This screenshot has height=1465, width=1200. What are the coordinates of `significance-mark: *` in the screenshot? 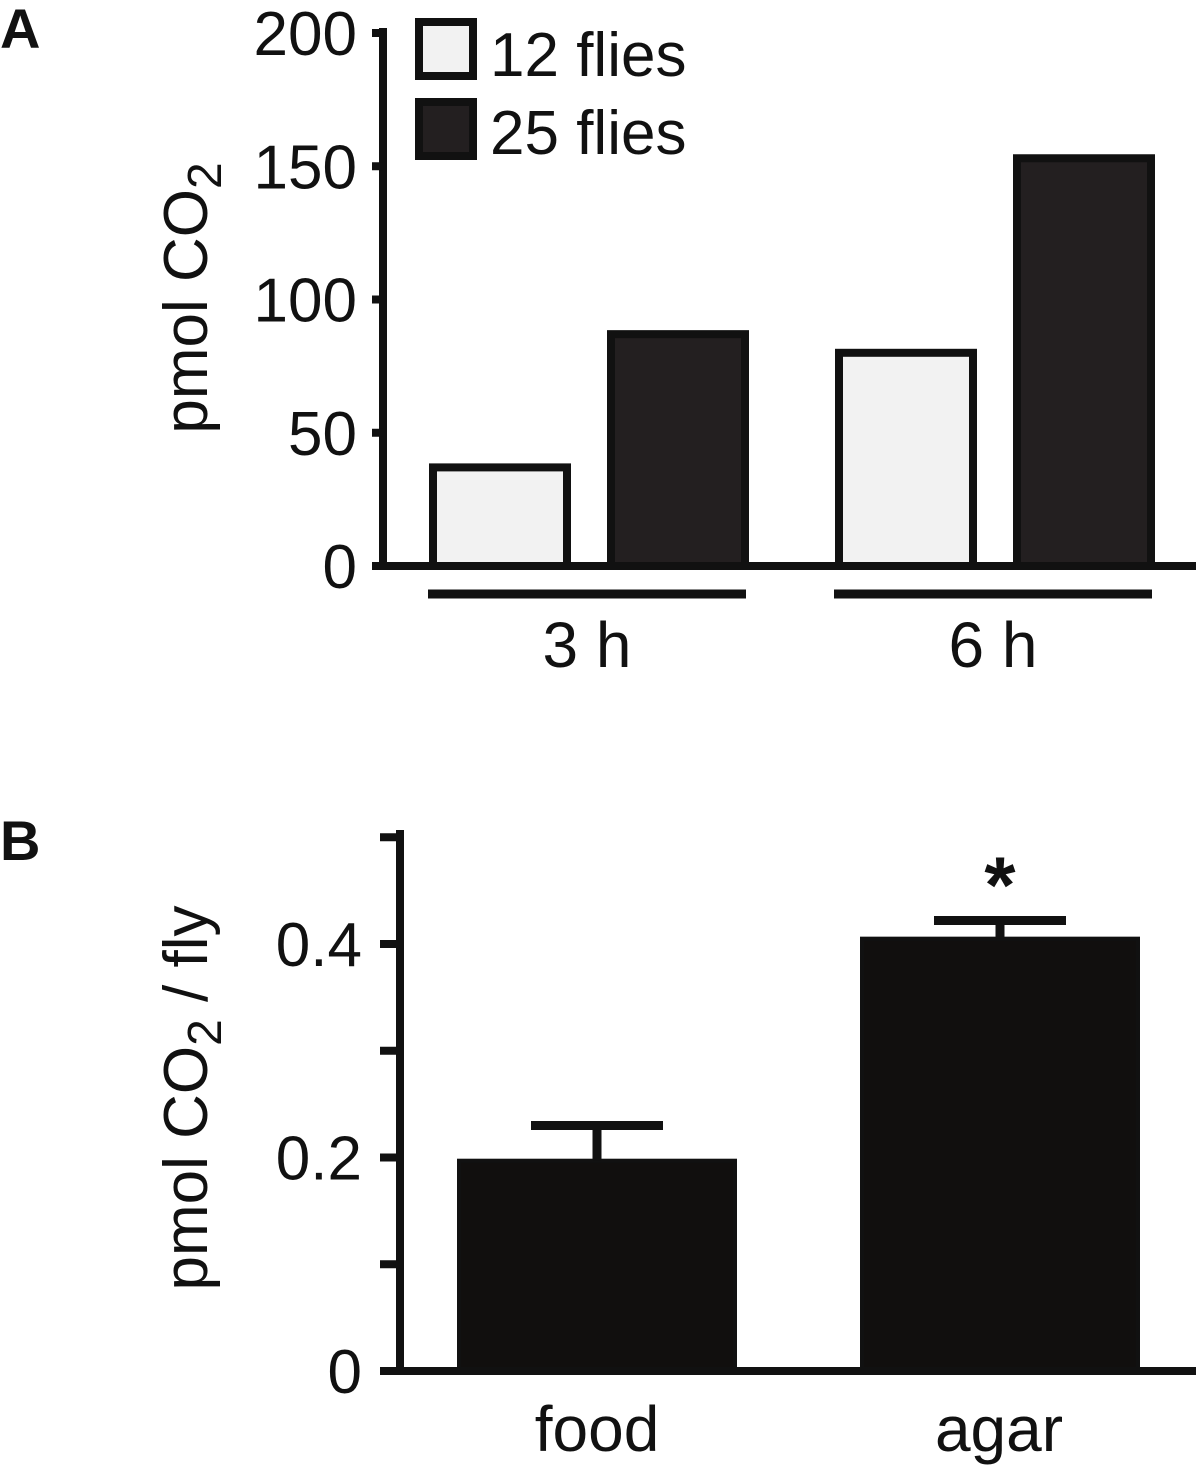 It's located at (1000, 885).